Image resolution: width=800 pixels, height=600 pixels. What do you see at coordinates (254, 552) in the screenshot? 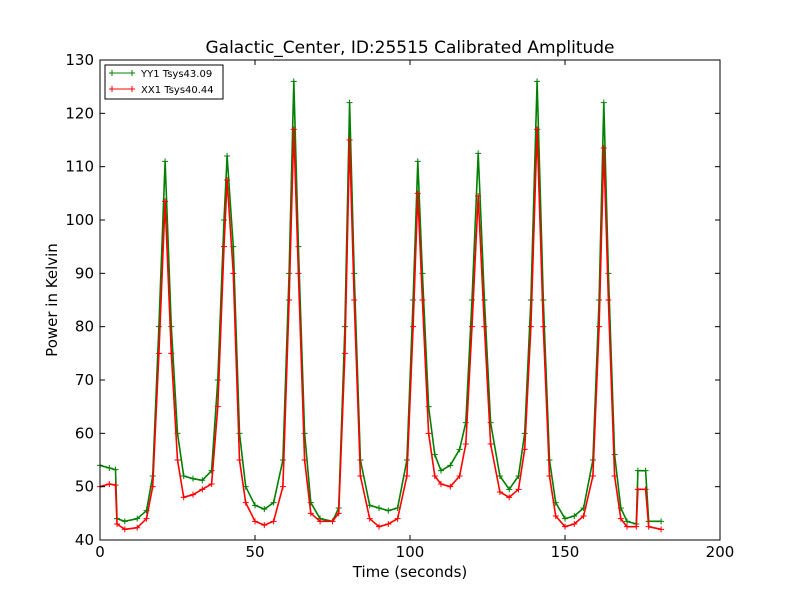
I see `x-tick-label: 50` at bounding box center [254, 552].